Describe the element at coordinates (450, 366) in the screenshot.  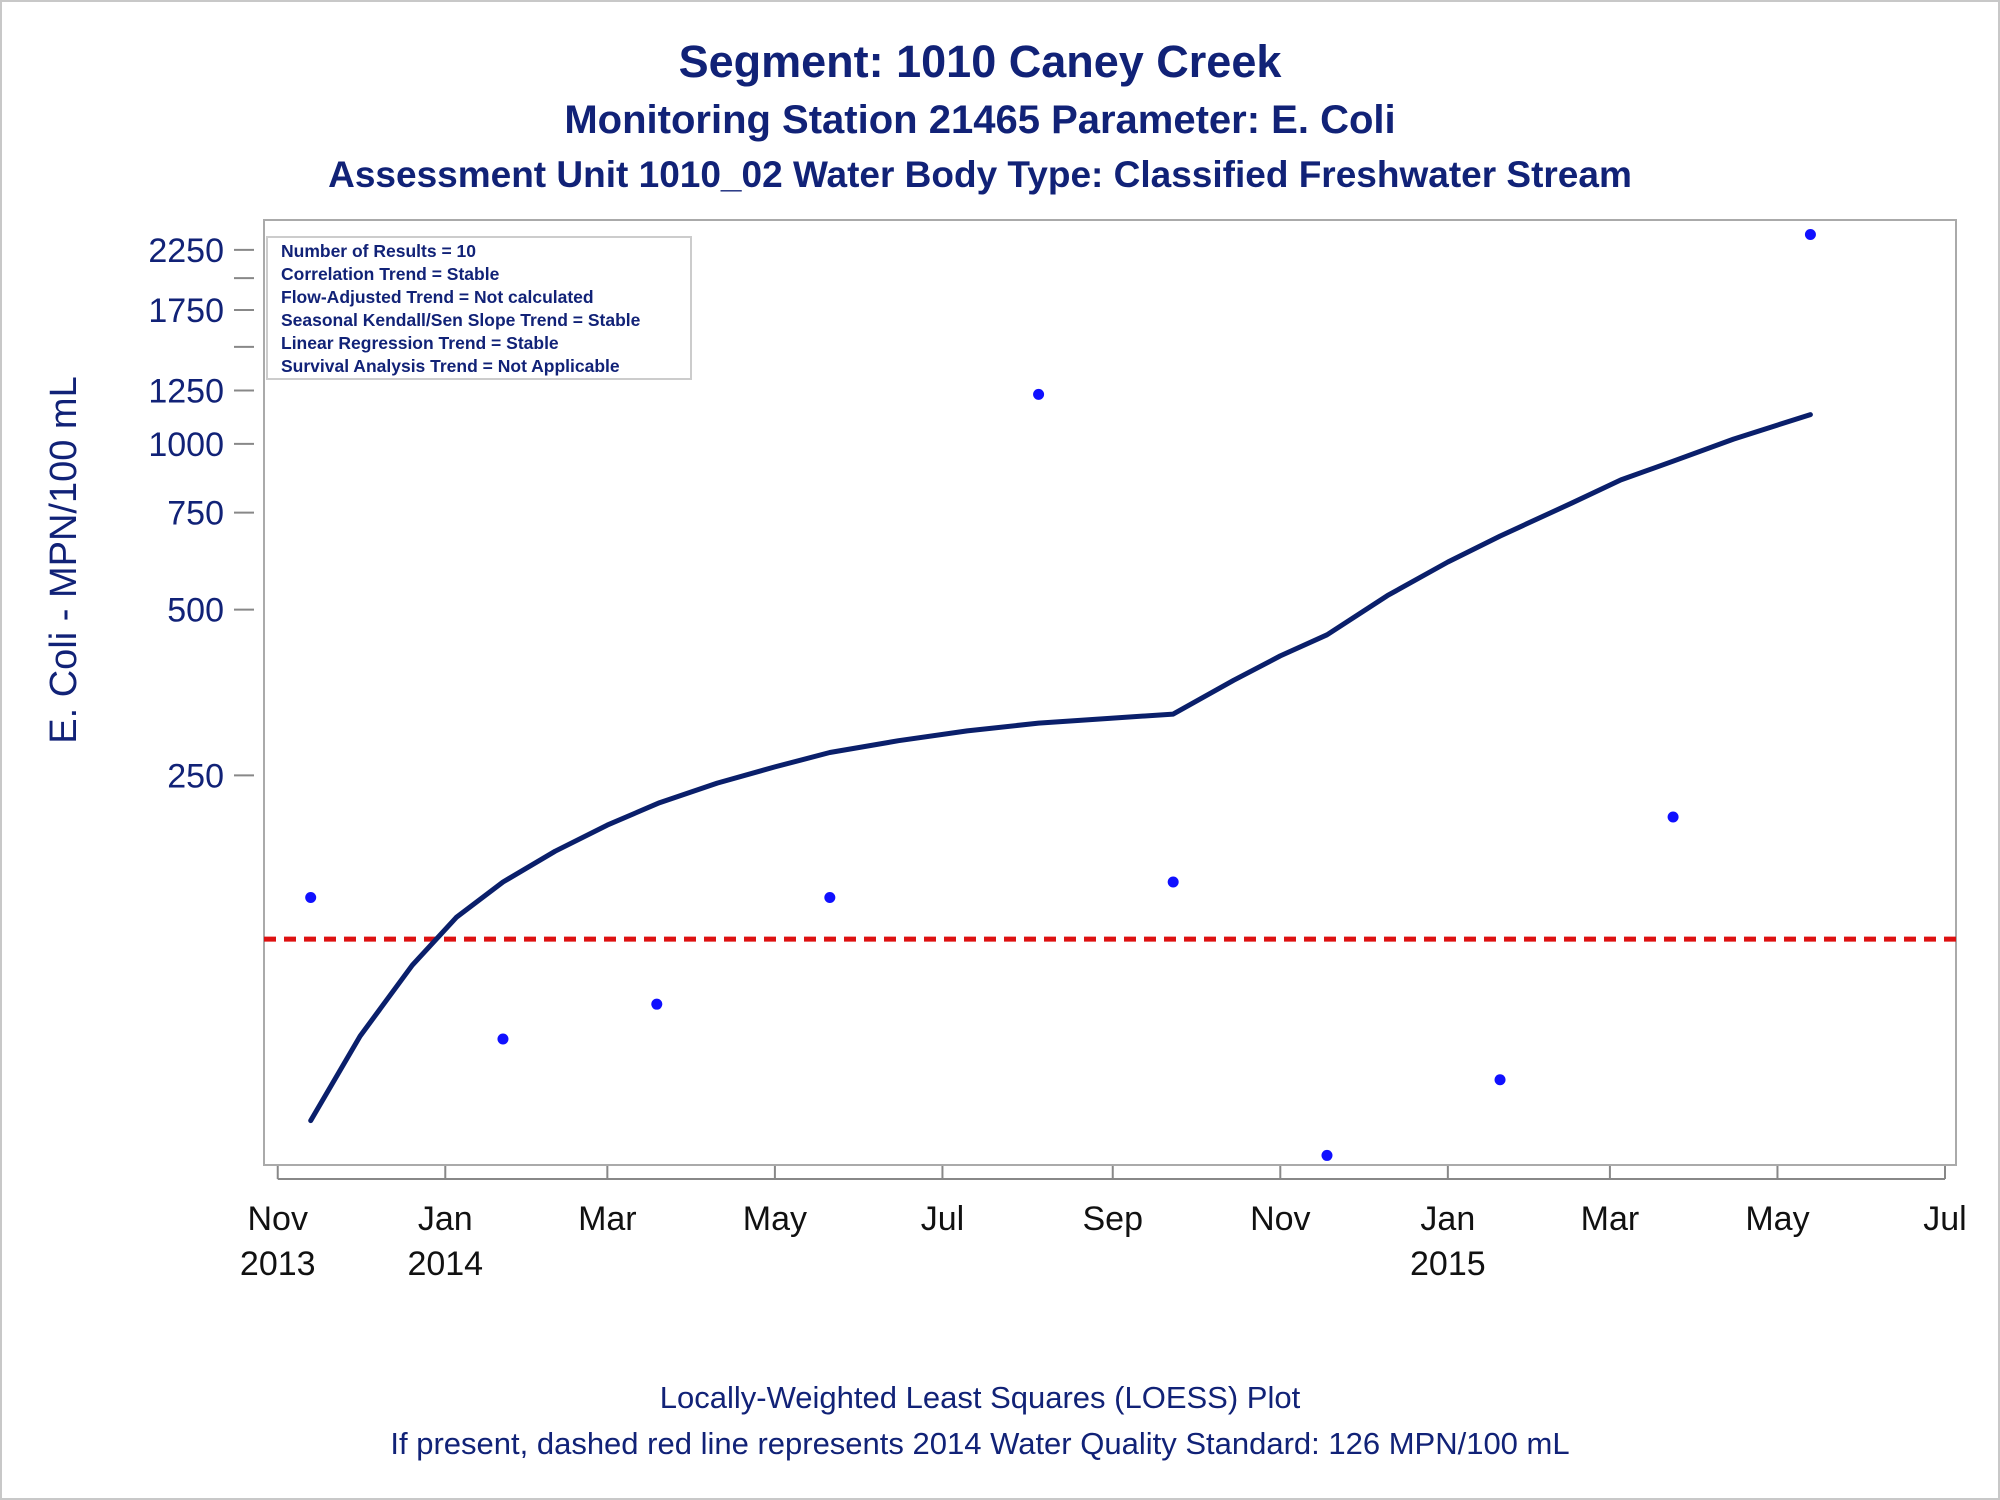
I see `trend-info-line: Survival Analysis Trend = Not Applicable` at that location.